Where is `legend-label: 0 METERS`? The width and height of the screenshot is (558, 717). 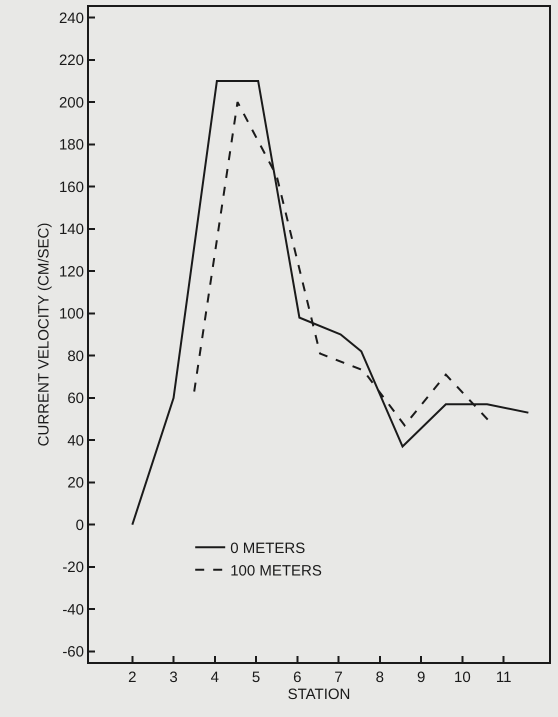
legend-label: 0 METERS is located at coordinates (268, 549).